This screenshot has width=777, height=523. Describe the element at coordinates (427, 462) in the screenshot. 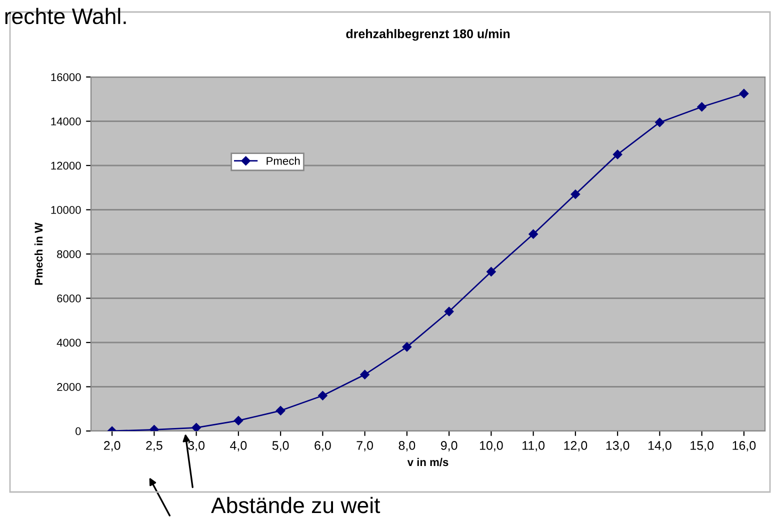

I see `x-axis-title: v in m/s` at that location.